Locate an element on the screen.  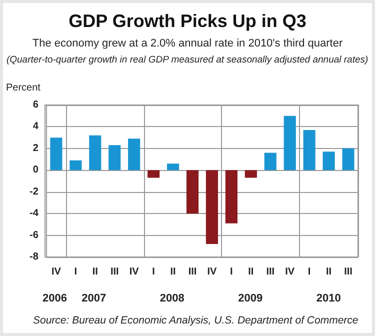
text: 2008 is located at coordinates (172, 298).